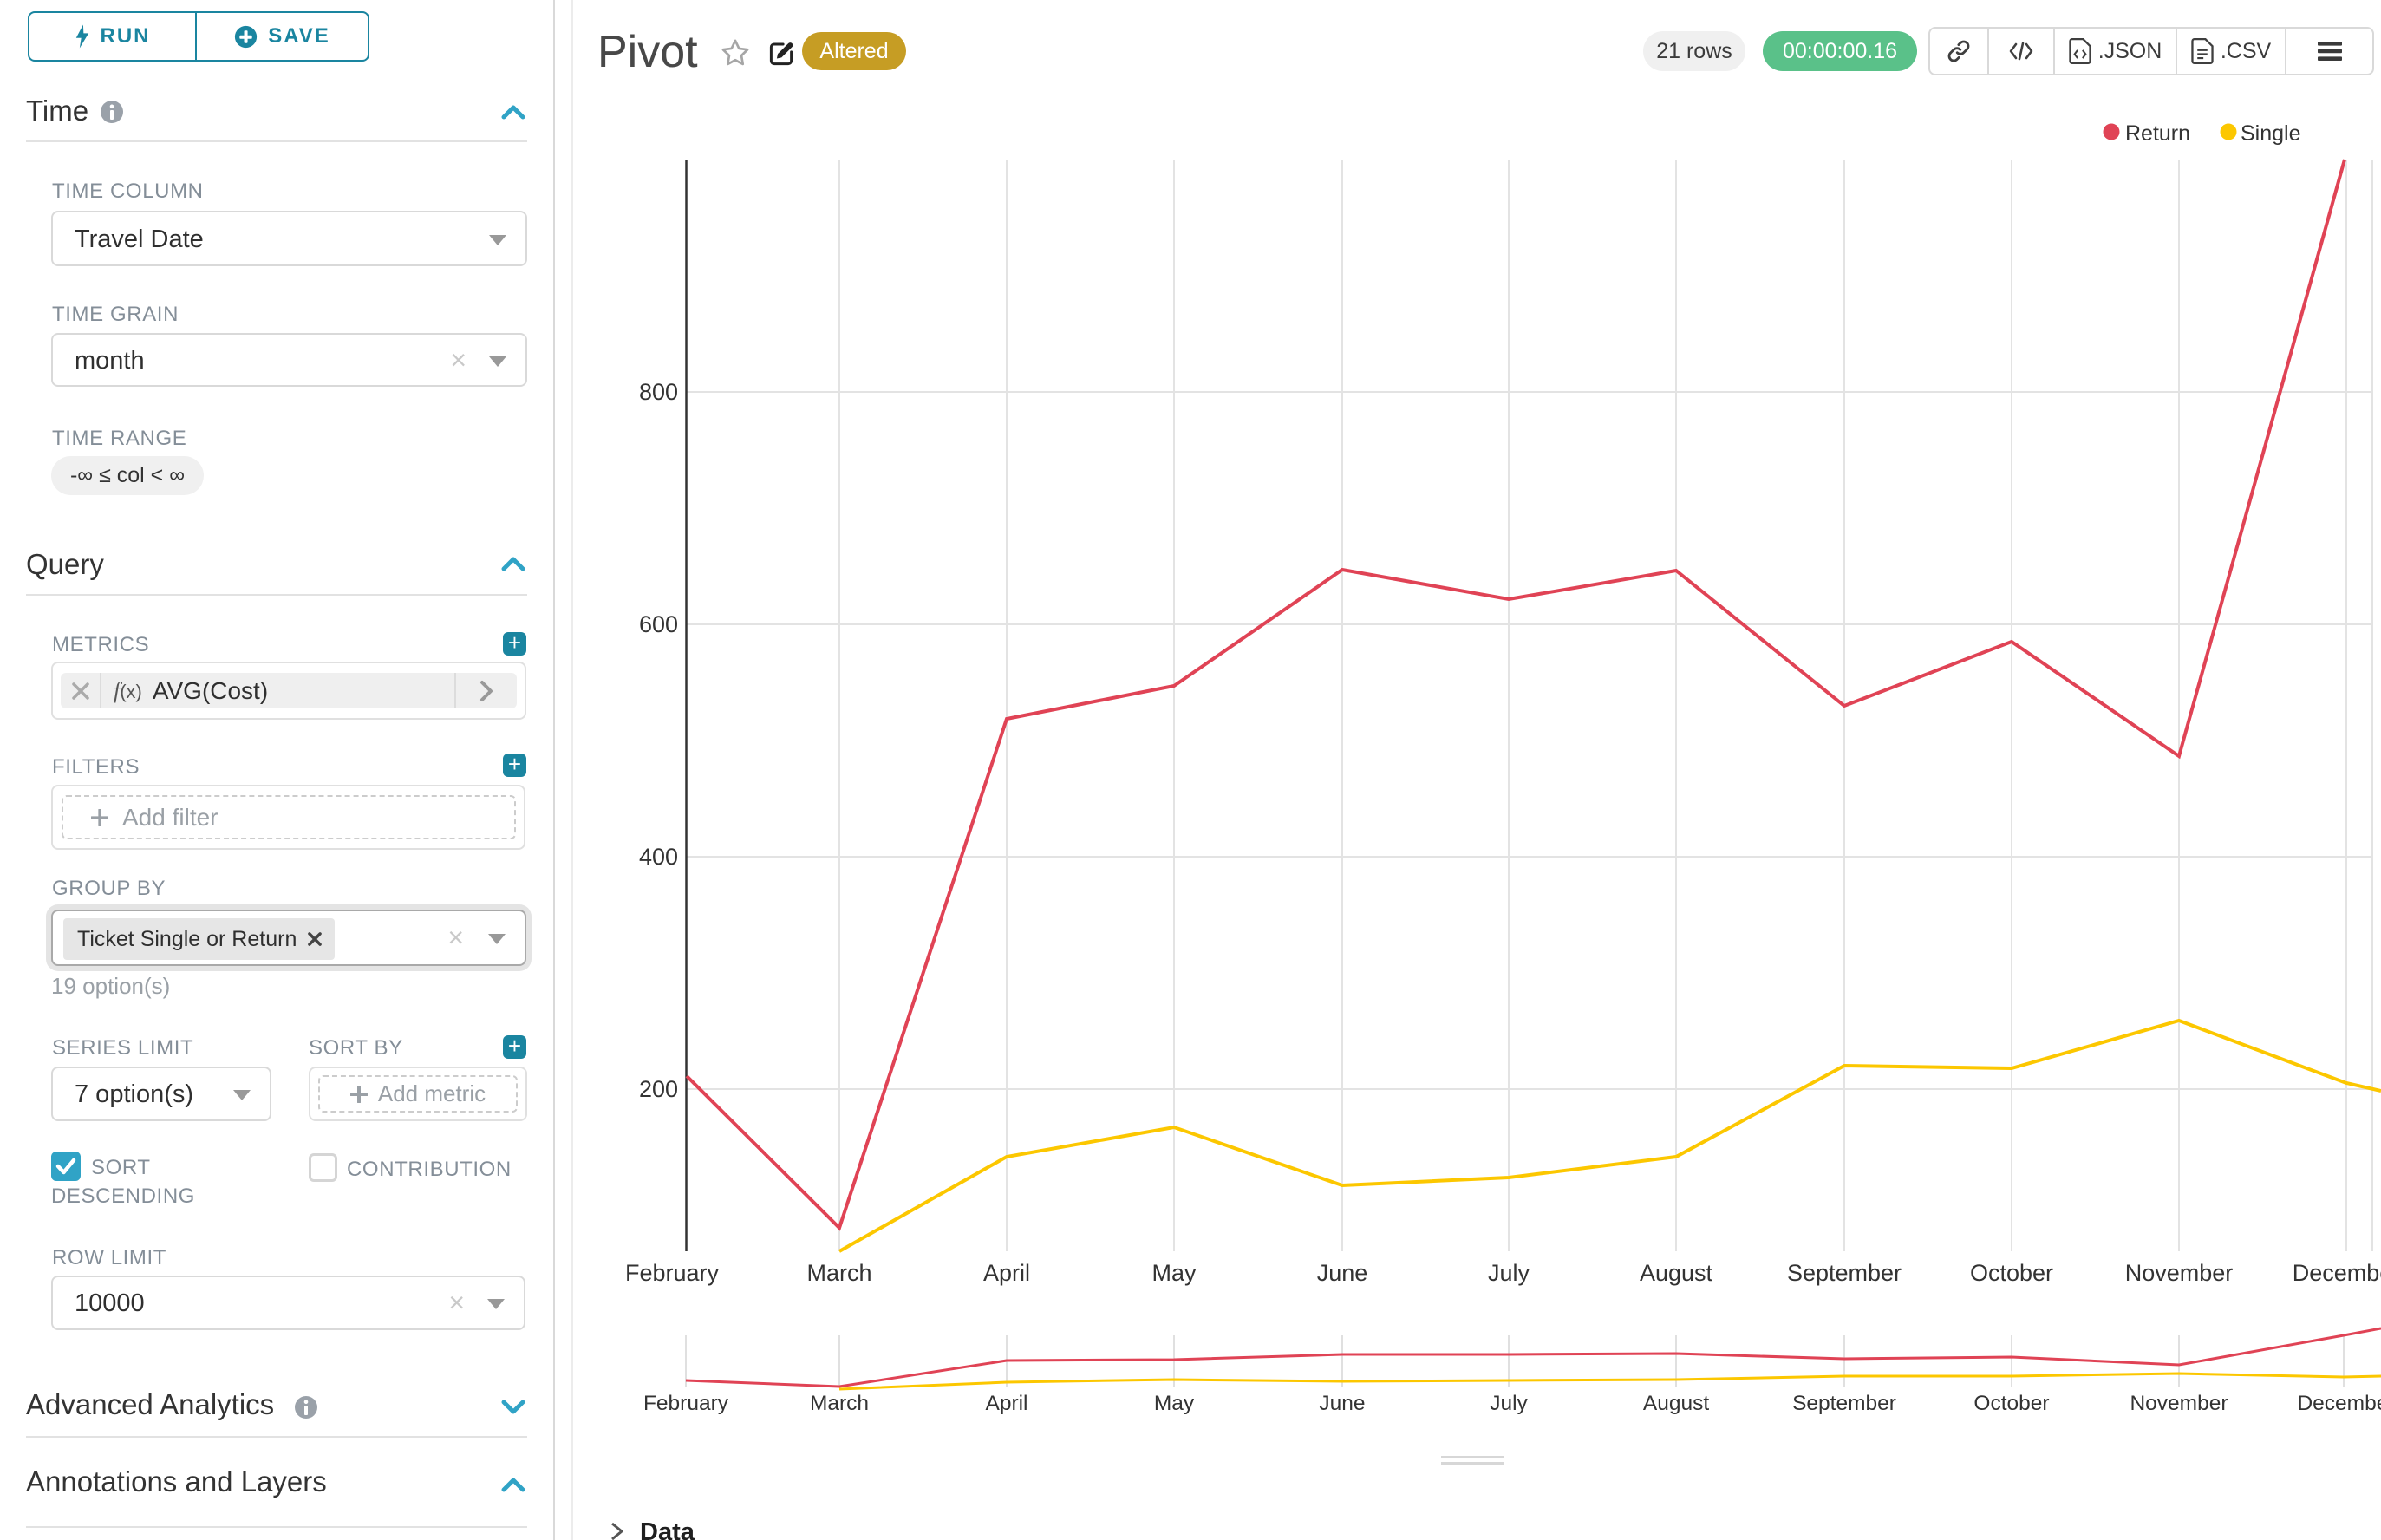 The height and width of the screenshot is (1540, 2381). I want to click on svg-text: 800, so click(659, 392).